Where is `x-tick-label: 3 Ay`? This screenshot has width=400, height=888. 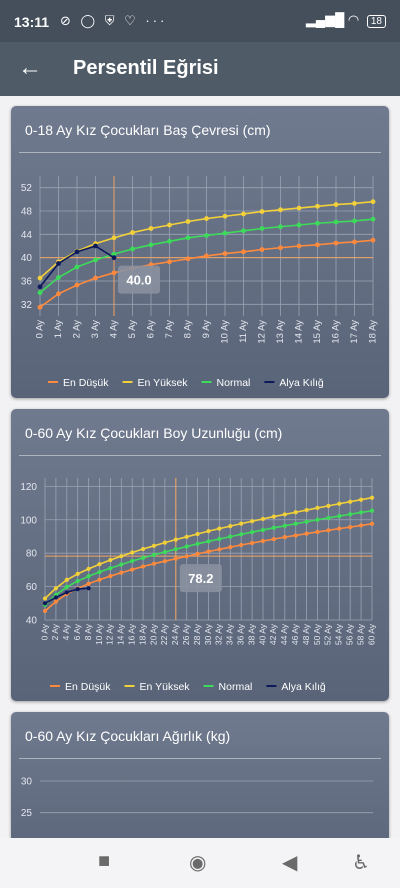
x-tick-label: 3 Ay is located at coordinates (95, 329).